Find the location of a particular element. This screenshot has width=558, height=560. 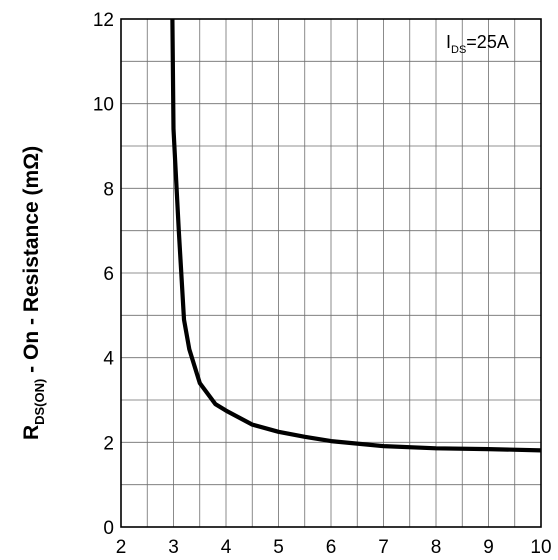

x-tick-label: 7 is located at coordinates (383, 547).